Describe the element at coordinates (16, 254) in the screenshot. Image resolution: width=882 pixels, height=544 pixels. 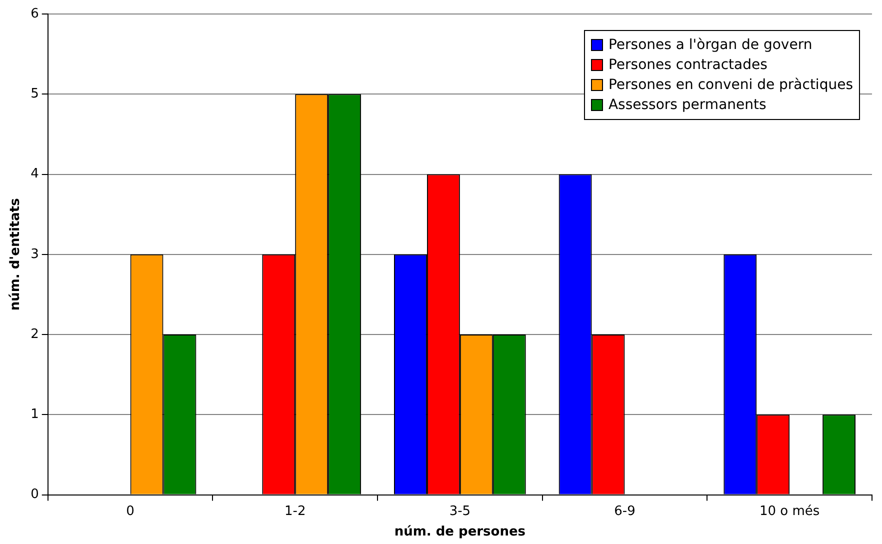
I see `y-axis-title: núm. d'entitats` at that location.